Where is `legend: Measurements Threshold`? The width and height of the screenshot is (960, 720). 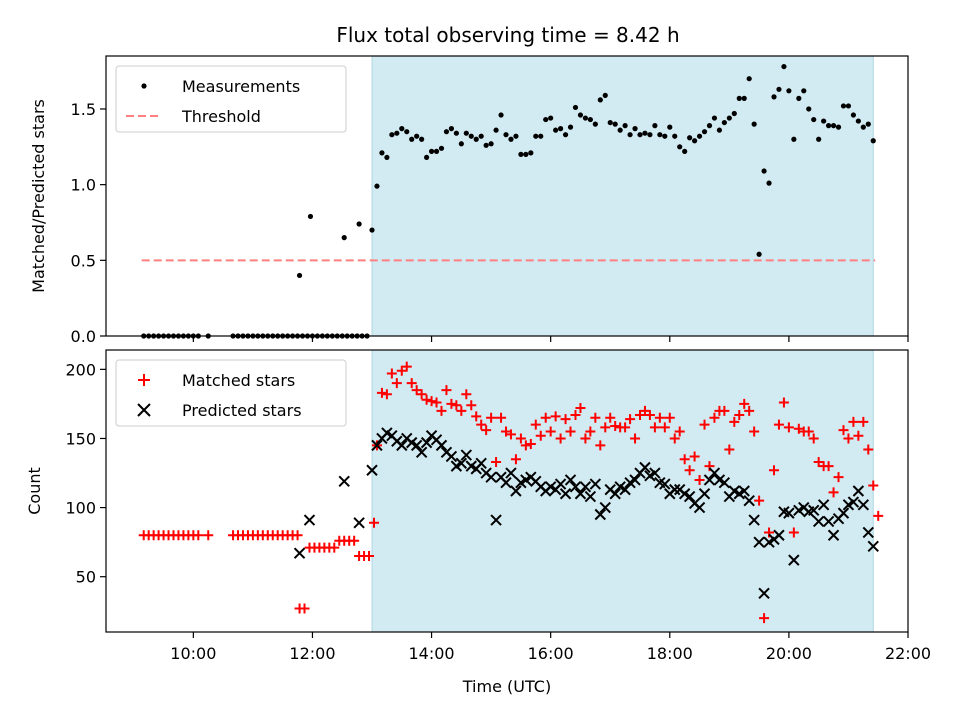
legend: Measurements Threshold is located at coordinates (231, 99).